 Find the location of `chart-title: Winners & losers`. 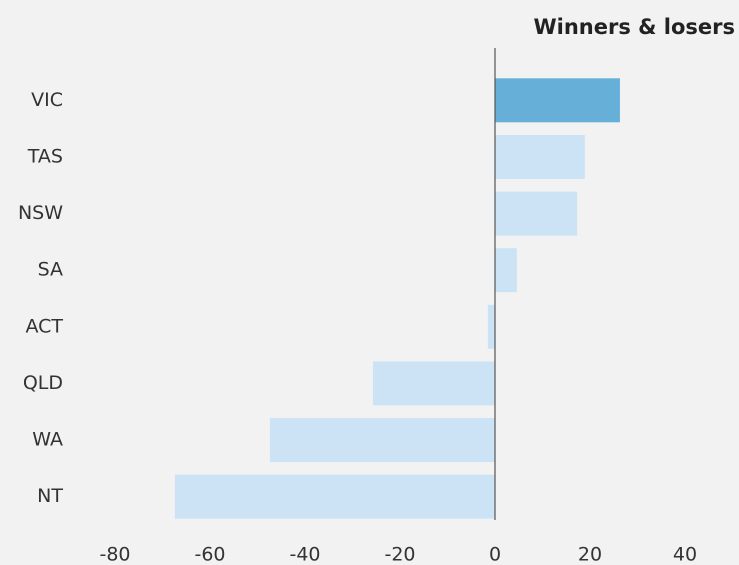

chart-title: Winners & losers is located at coordinates (634, 27).